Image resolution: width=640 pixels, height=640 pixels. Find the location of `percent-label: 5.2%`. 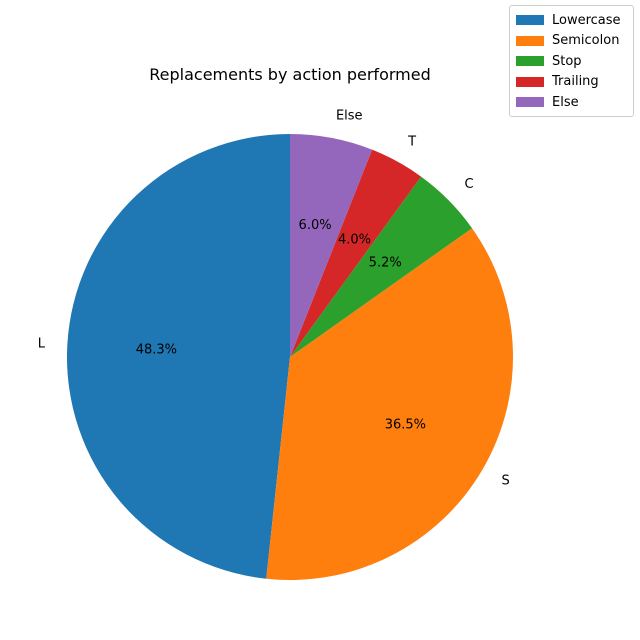

percent-label: 5.2% is located at coordinates (385, 262).